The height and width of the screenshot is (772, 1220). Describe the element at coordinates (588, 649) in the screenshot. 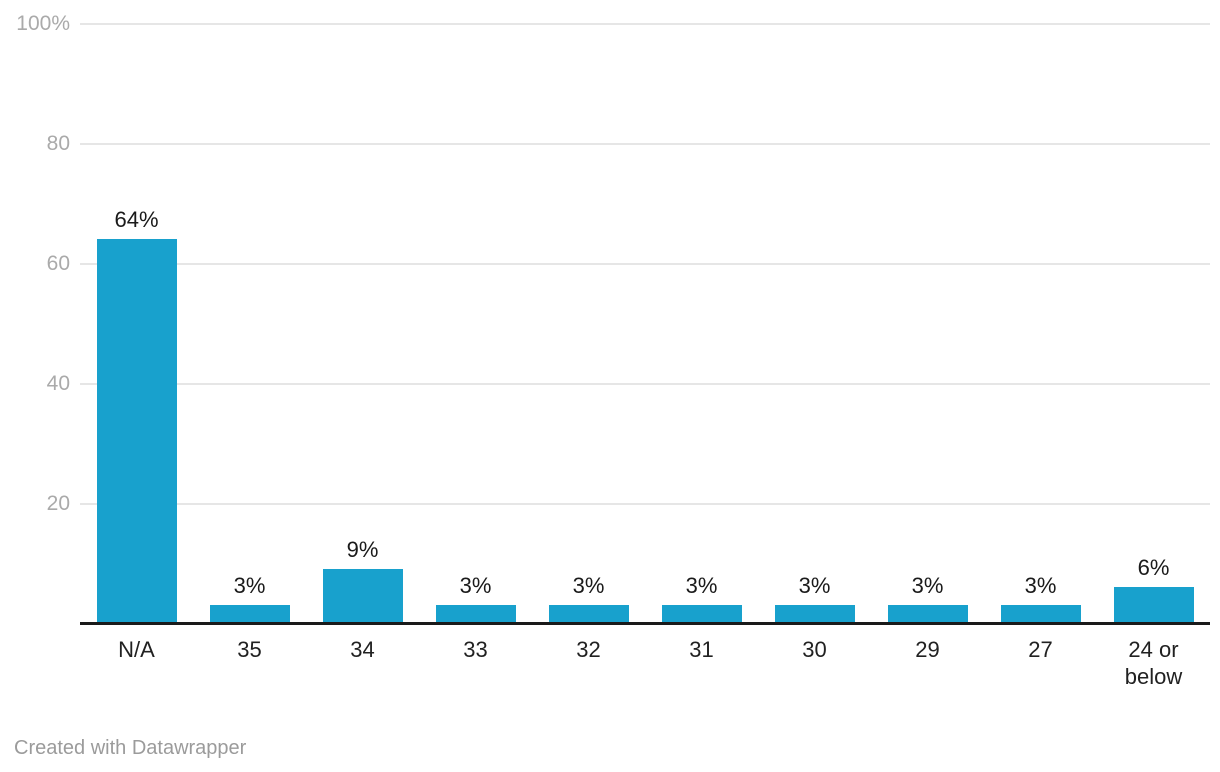

I see `x-axis-category-label: 32` at that location.